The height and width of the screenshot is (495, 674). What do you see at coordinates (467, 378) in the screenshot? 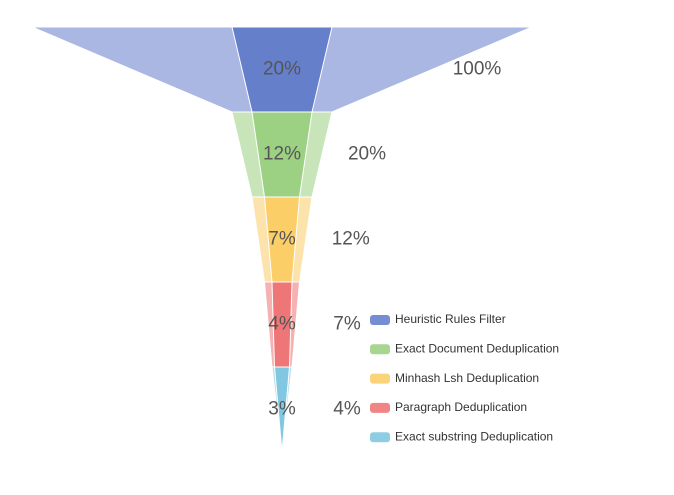
I see `legend-label: Minhash Lsh Deduplication` at bounding box center [467, 378].